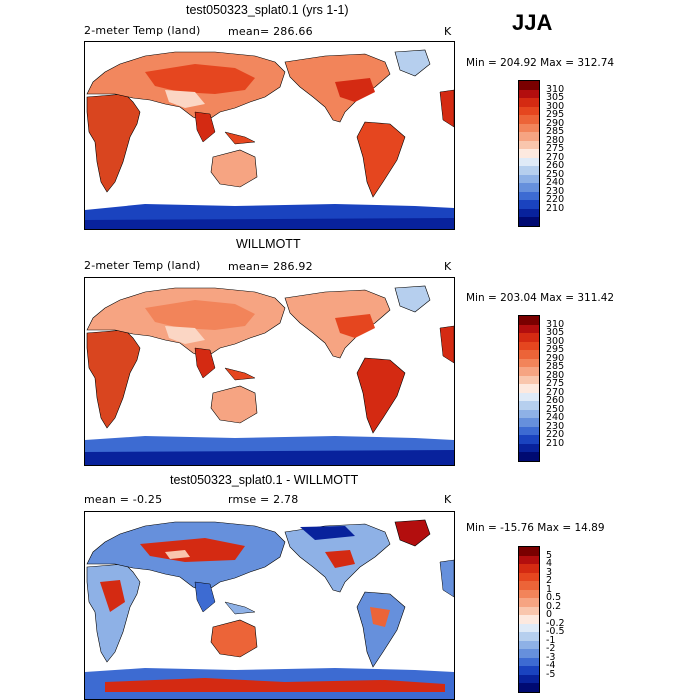 This screenshot has width=700, height=700. I want to click on panel-2-title: WILLMOTT, so click(268, 244).